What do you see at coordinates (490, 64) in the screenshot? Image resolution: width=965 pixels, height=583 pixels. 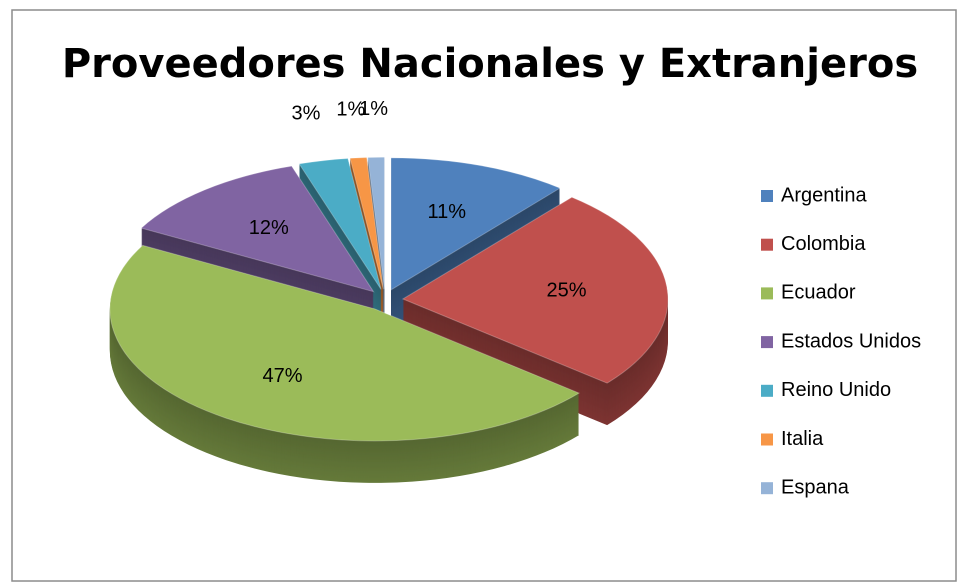 I see `chart-title: Proveedores Nacionales y Extranjeros` at bounding box center [490, 64].